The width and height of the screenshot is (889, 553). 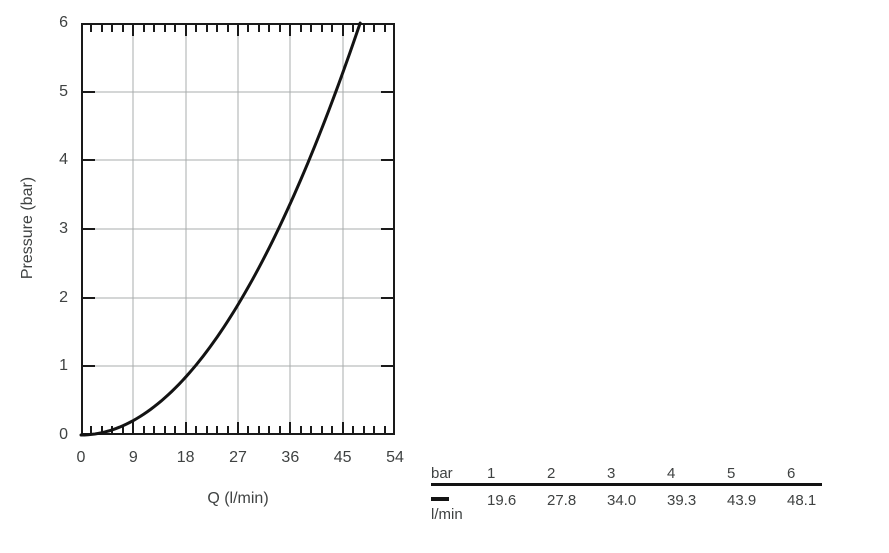 I want to click on table-cell-bar: 2, so click(x=551, y=473).